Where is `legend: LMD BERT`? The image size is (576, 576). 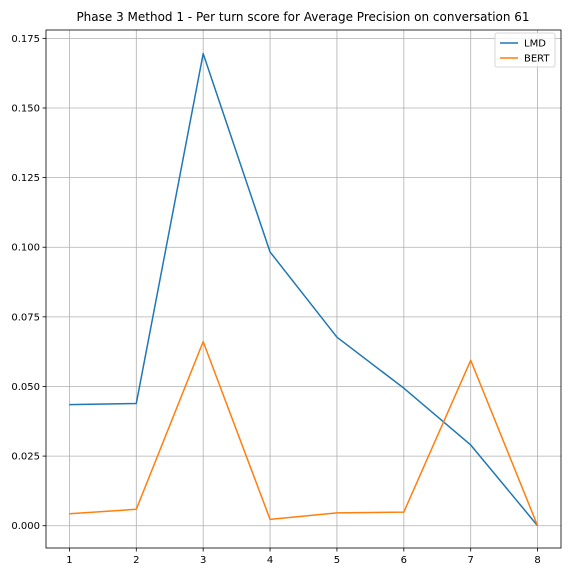
legend: LMD BERT is located at coordinates (525, 50).